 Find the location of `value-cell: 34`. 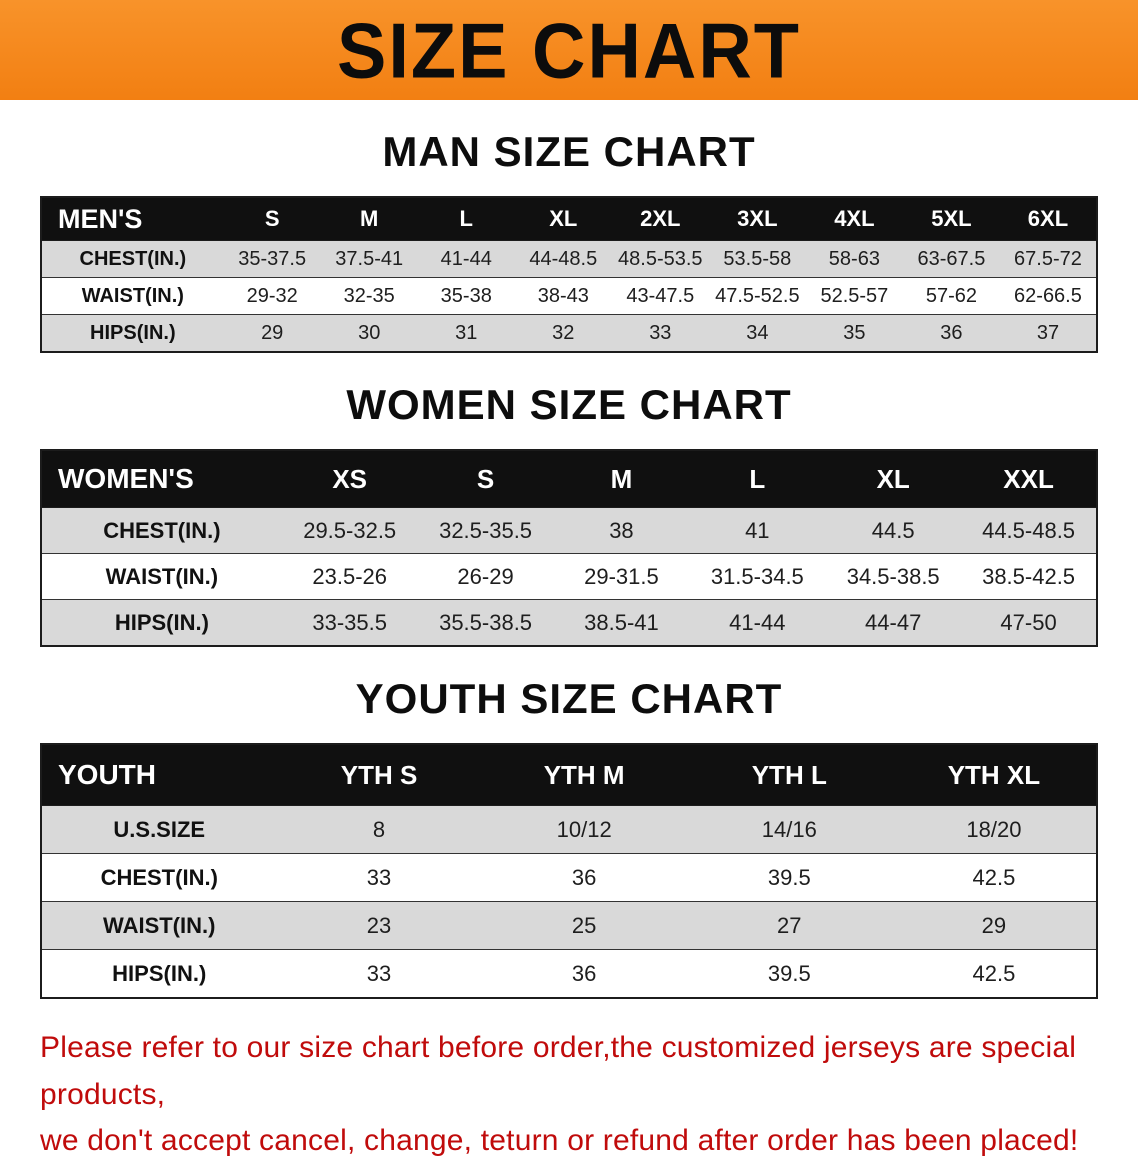

value-cell: 34 is located at coordinates (757, 333).